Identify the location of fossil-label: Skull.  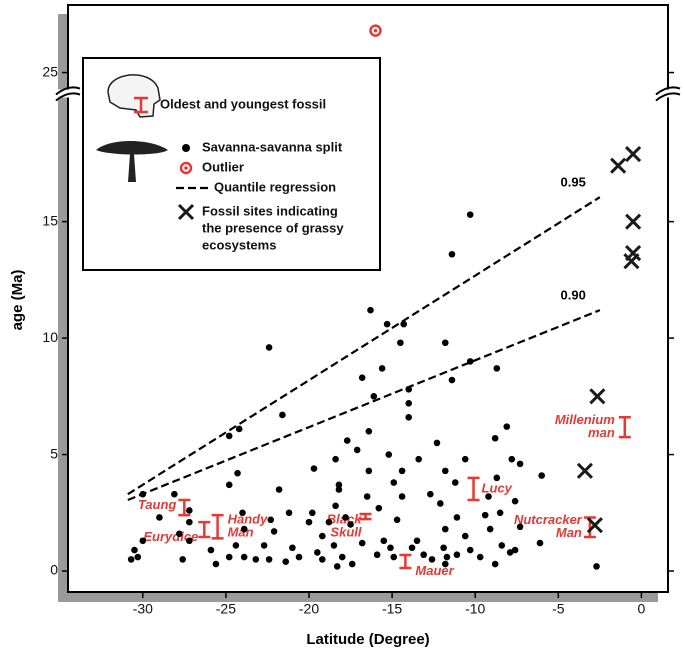
(345, 531).